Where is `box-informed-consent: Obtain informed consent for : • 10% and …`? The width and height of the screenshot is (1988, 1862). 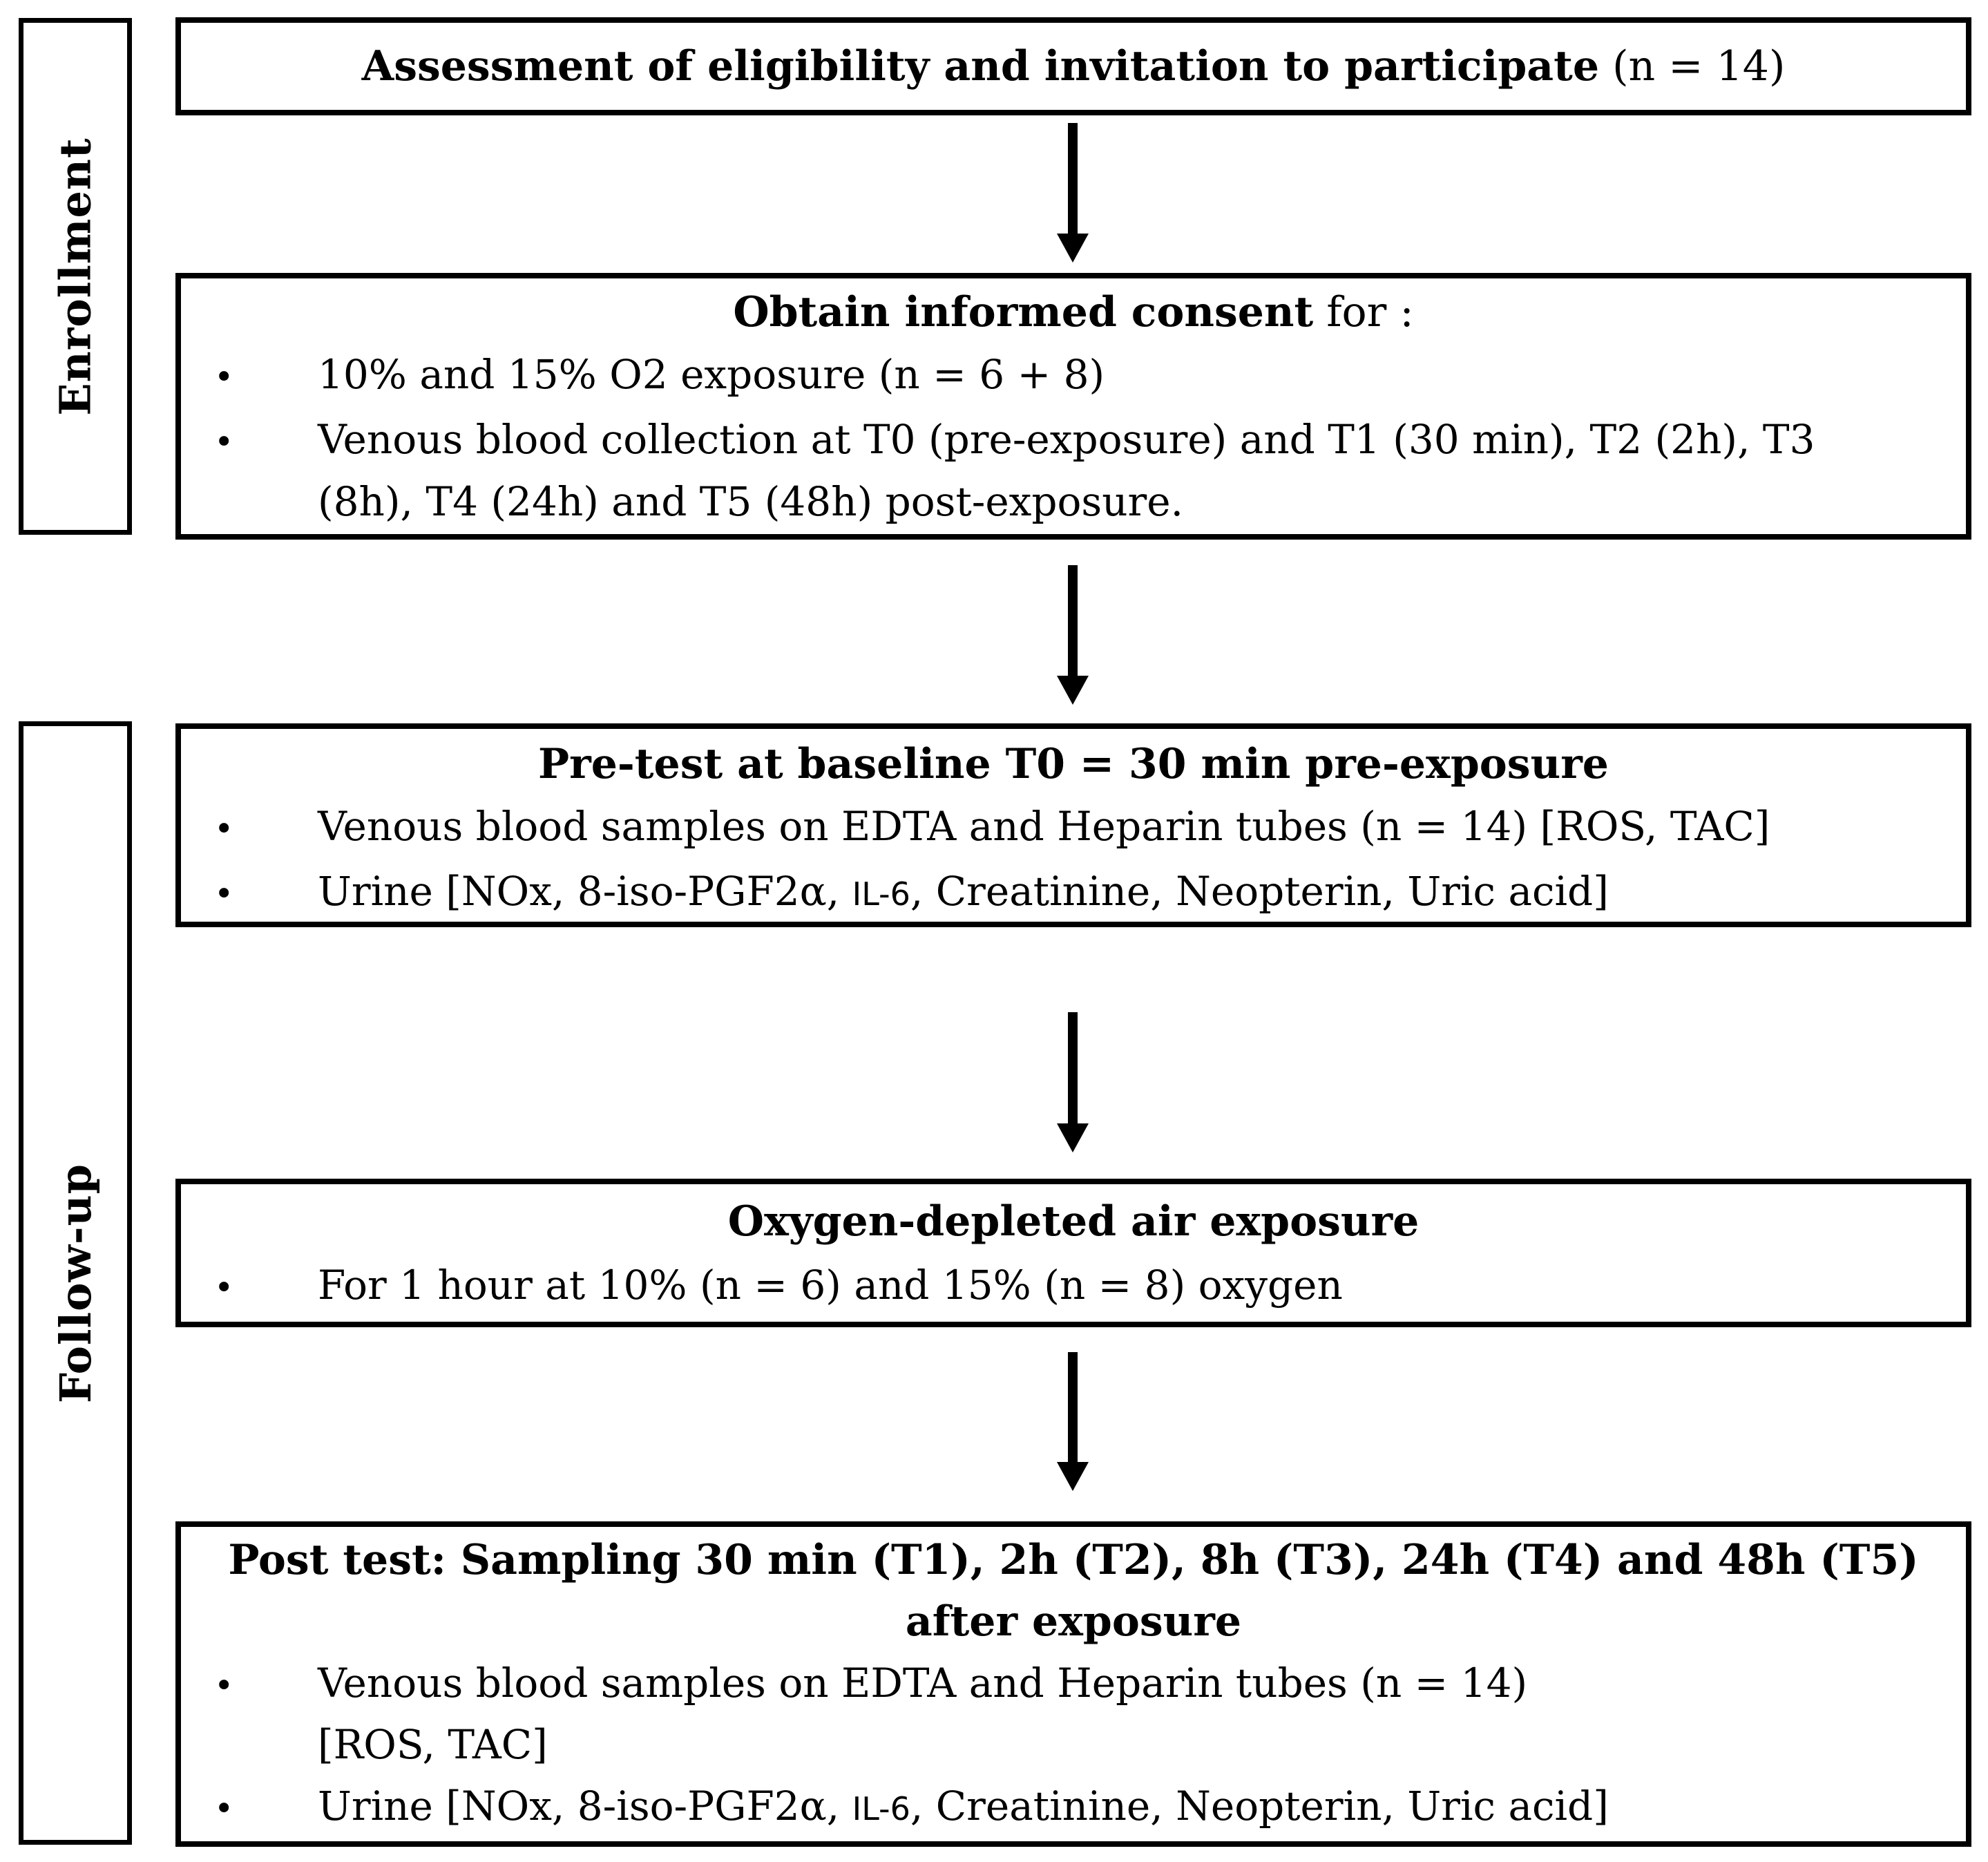 box-informed-consent: Obtain informed consent for : • 10% and … is located at coordinates (1073, 407).